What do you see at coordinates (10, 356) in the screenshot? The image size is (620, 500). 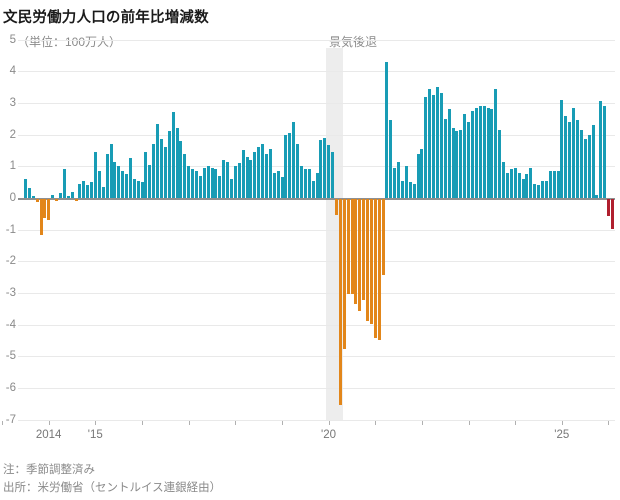 I see `y-axis-label--5: -5` at bounding box center [10, 356].